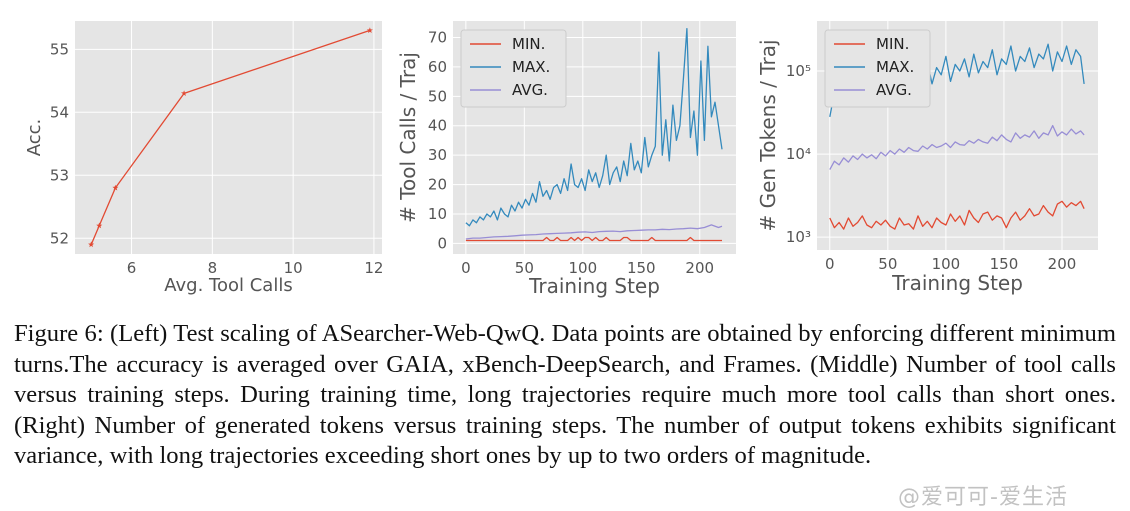 Image resolution: width=1130 pixels, height=511 pixels. What do you see at coordinates (437, 185) in the screenshot?
I see `y-tick-label: 20` at bounding box center [437, 185].